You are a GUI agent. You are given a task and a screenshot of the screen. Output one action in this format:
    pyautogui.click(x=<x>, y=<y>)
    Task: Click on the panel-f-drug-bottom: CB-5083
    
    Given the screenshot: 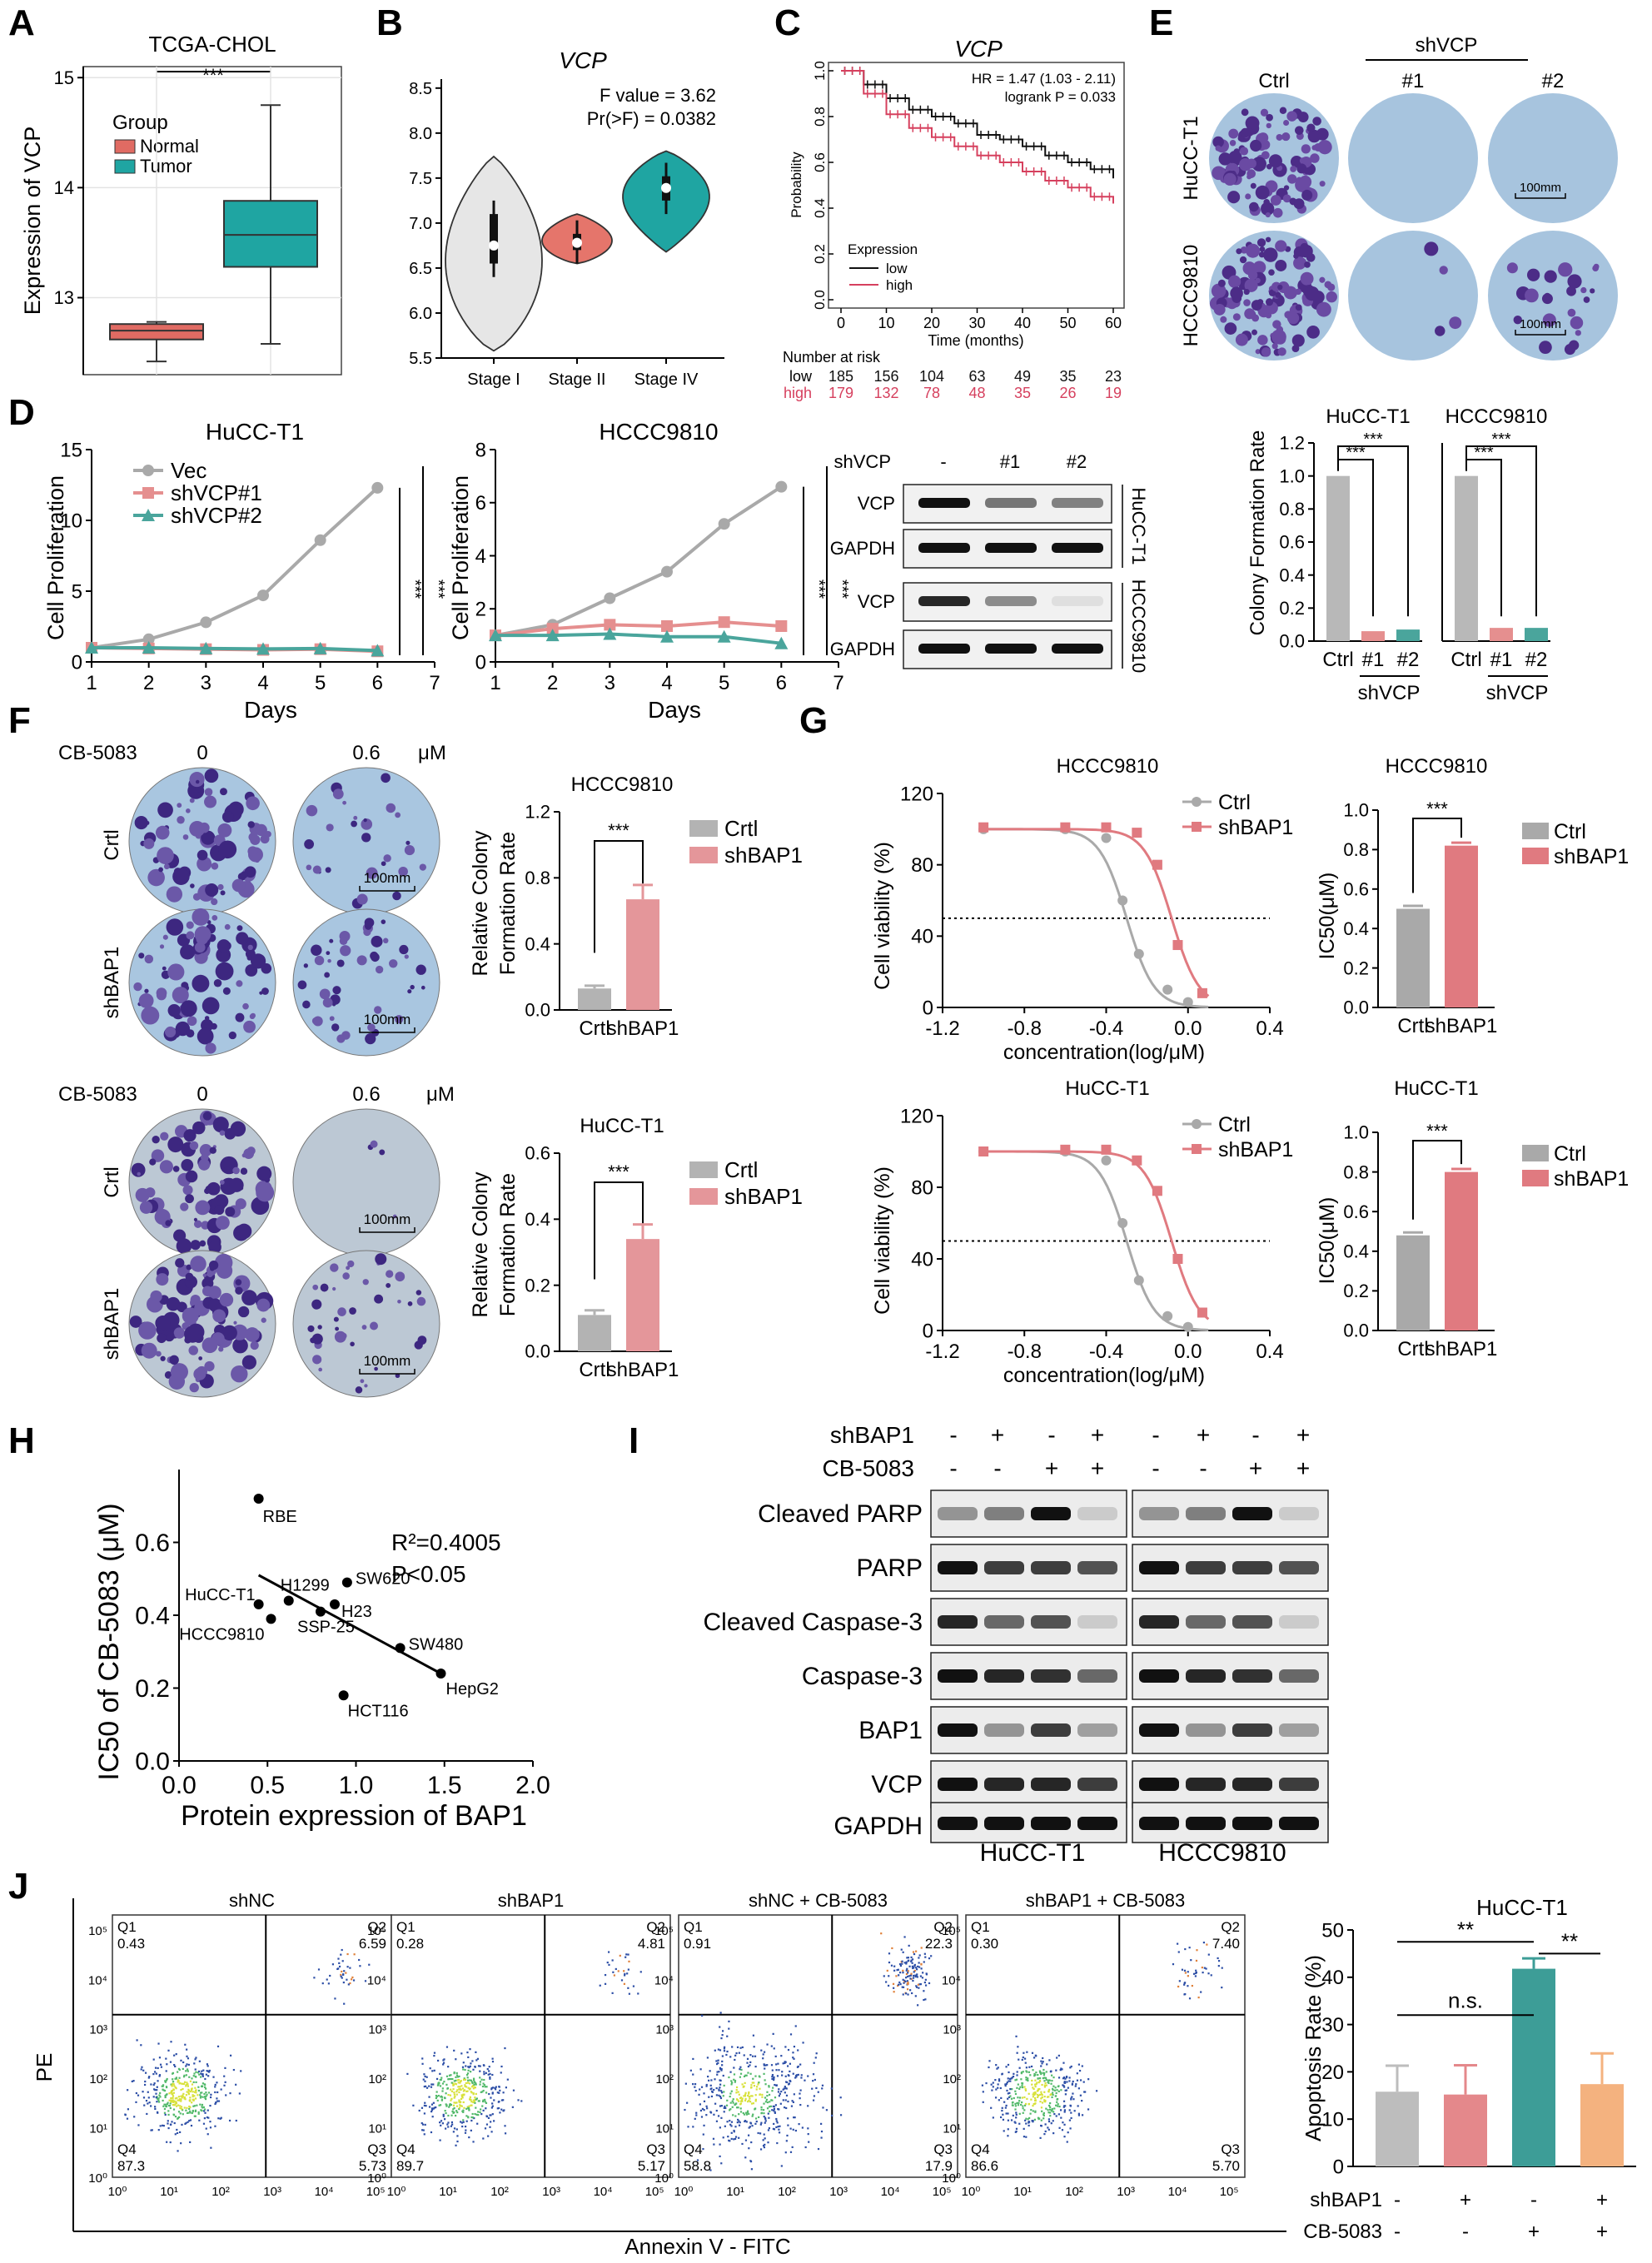 What is the action you would take?
    pyautogui.click(x=98, y=1094)
    